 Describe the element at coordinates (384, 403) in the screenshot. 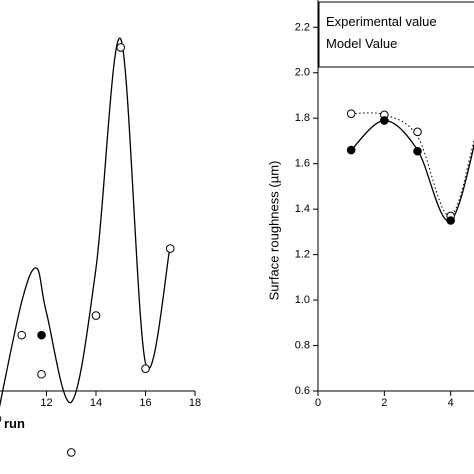

I see `right-x-tick-label: 2` at that location.